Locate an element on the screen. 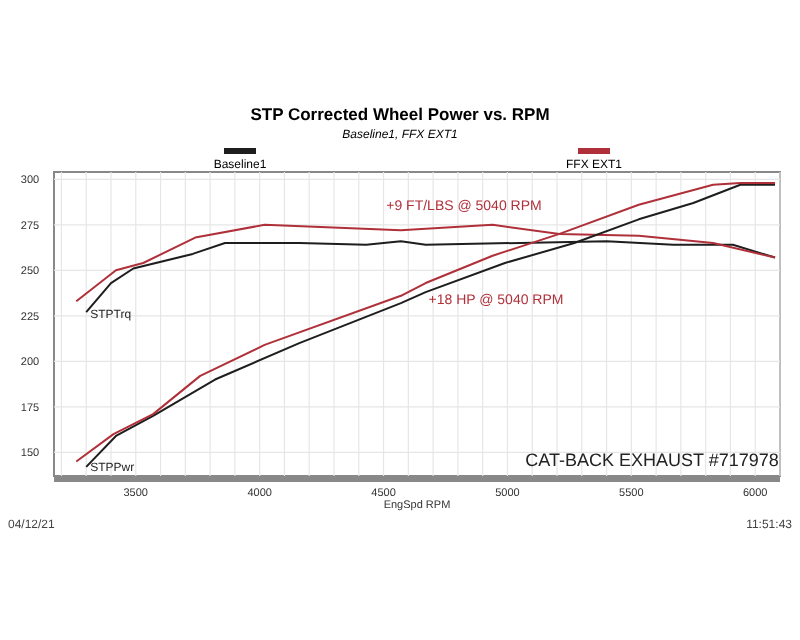 The height and width of the screenshot is (640, 800). annotation: CAT-BACK EXHAUST #717978 is located at coordinates (652, 460).